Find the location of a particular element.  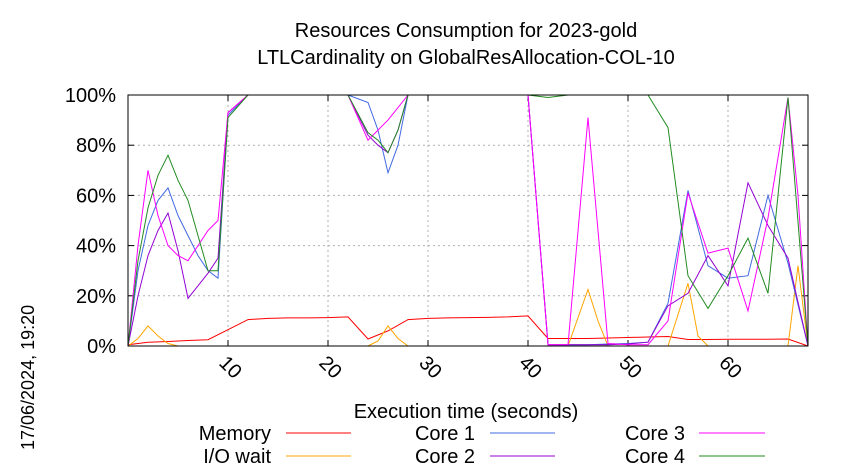

x-tick-label: 50 is located at coordinates (629, 367).